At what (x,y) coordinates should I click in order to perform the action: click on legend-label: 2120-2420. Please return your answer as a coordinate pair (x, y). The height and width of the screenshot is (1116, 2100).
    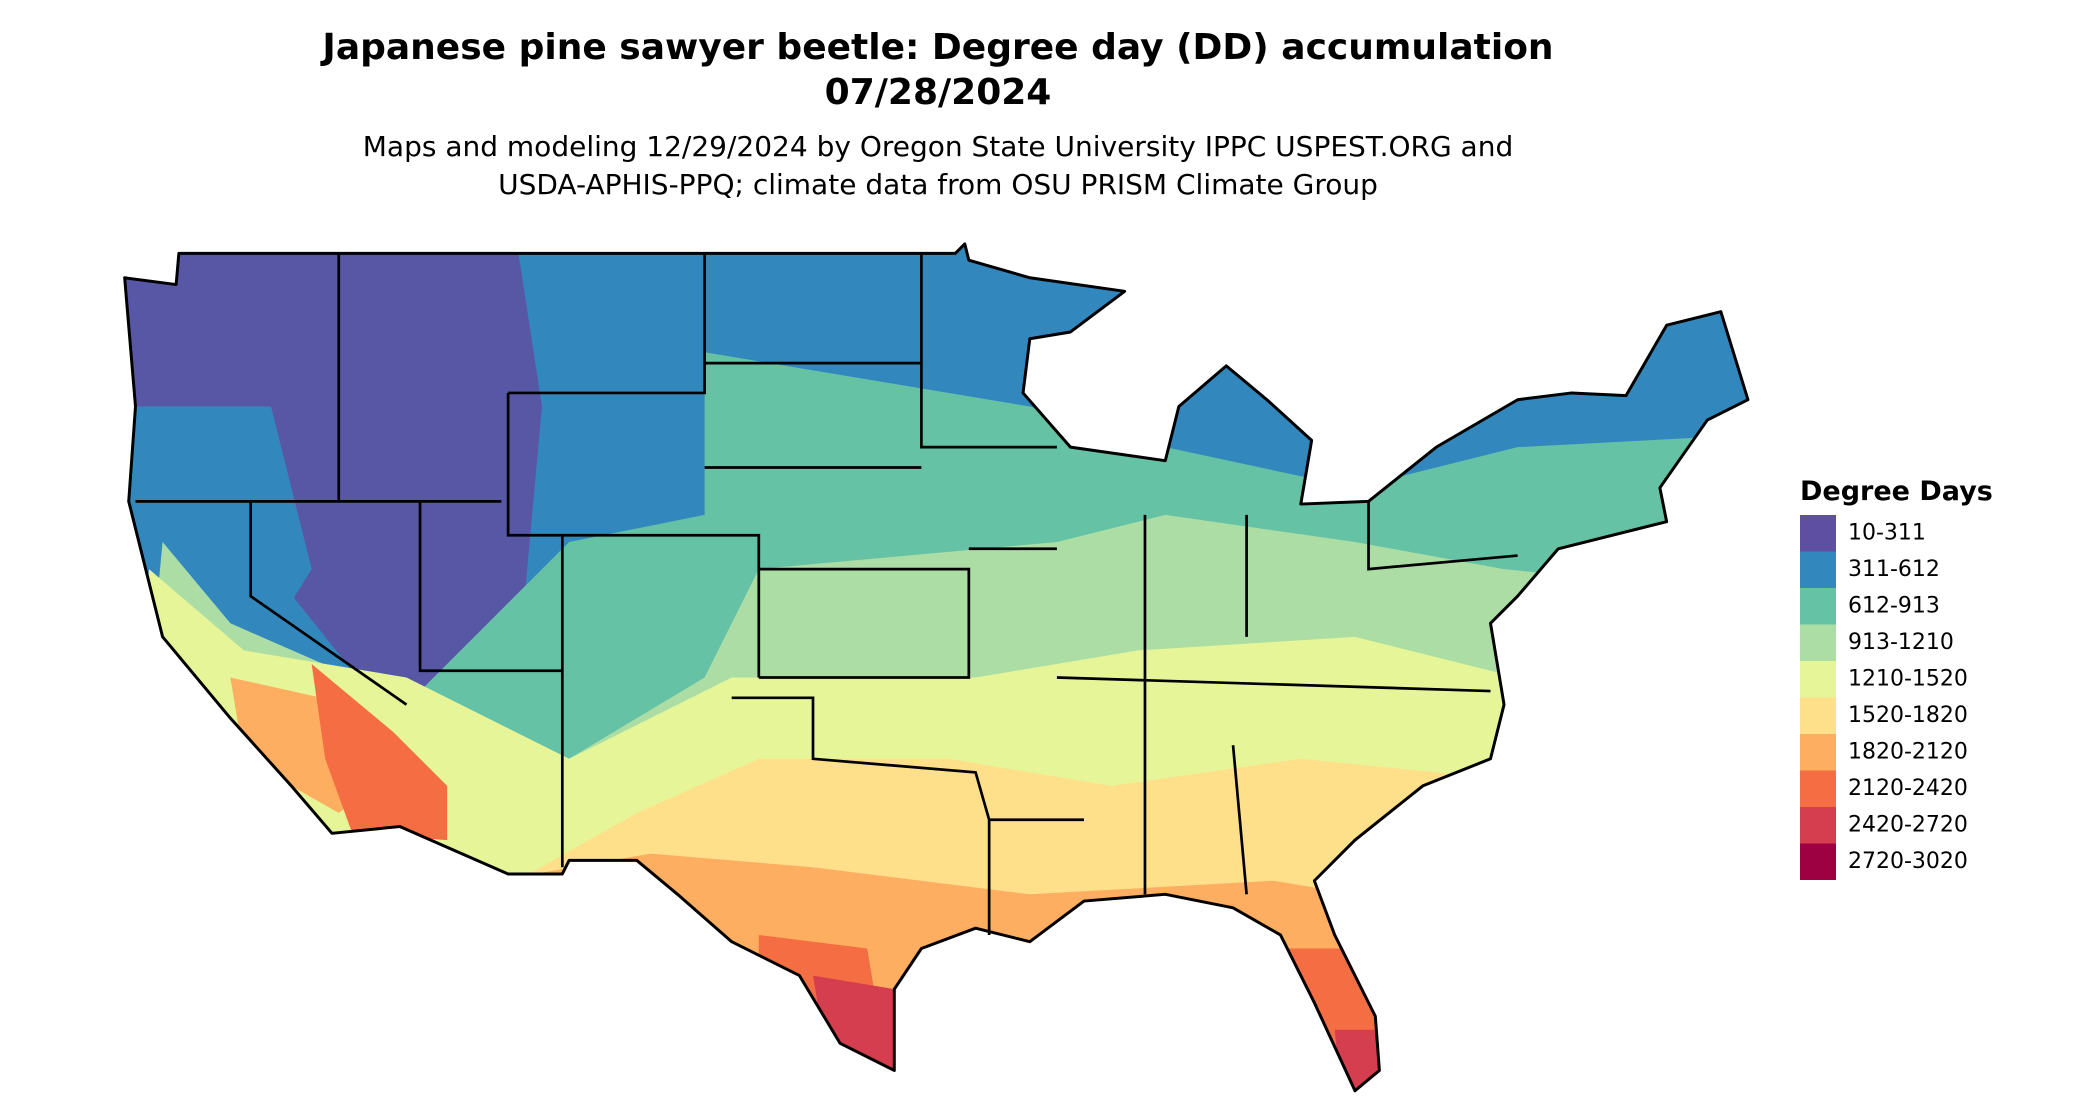
    Looking at the image, I should click on (1908, 788).